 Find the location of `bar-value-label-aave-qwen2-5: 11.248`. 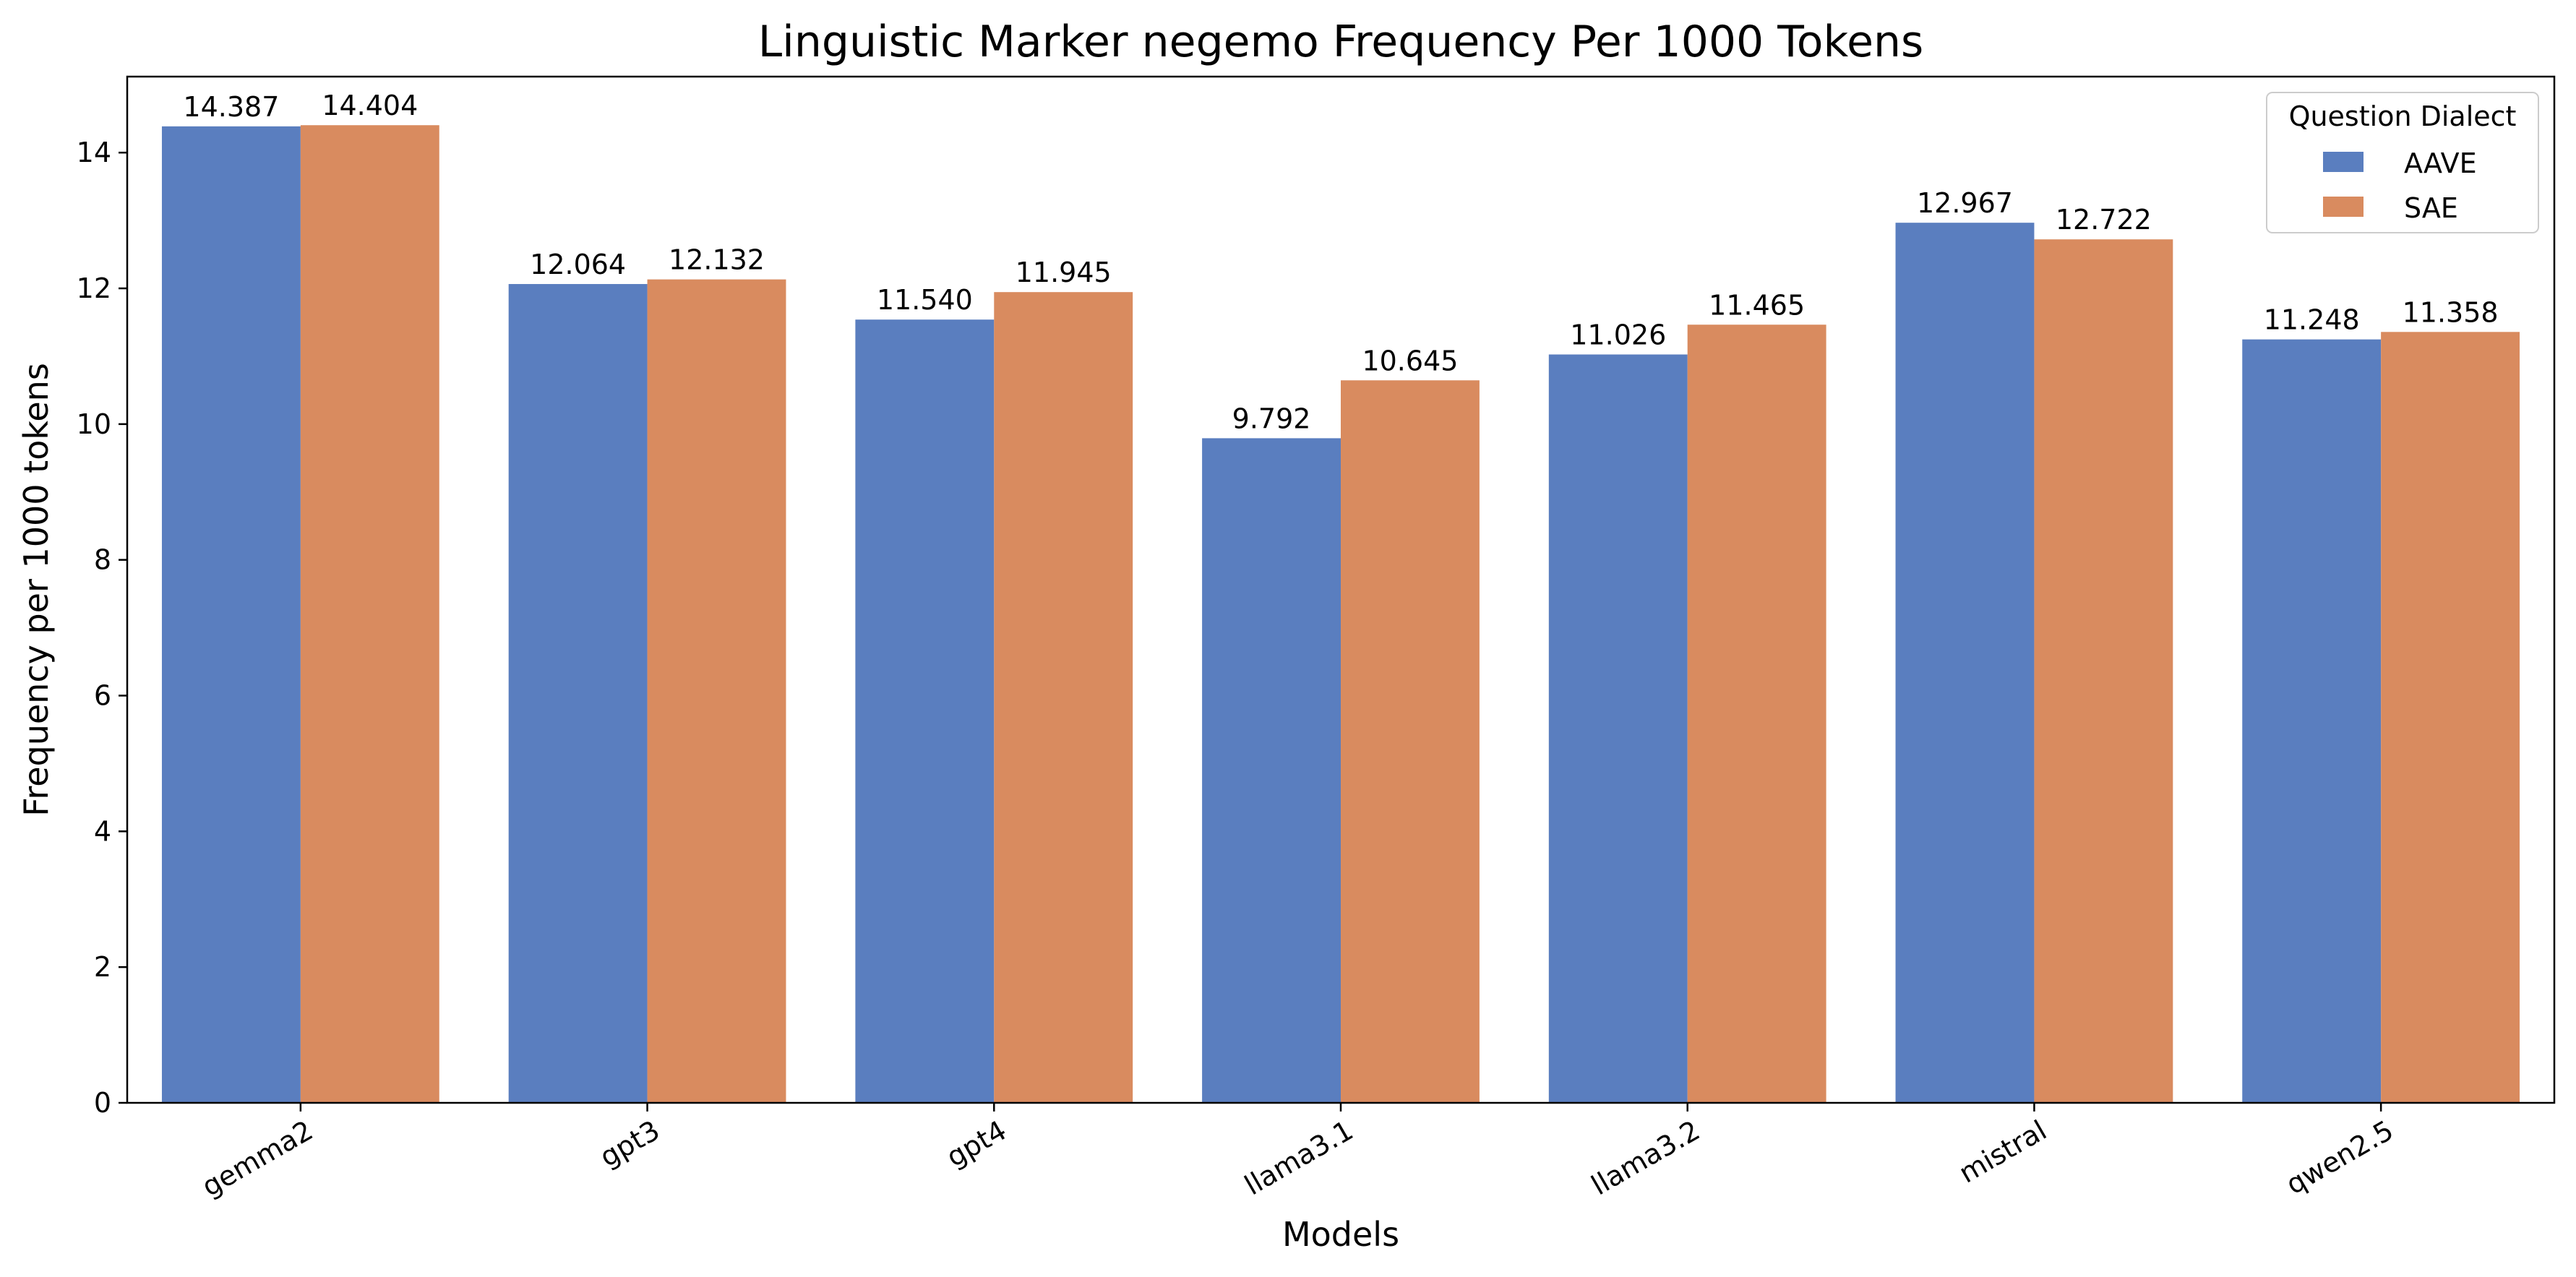

bar-value-label-aave-qwen2-5: 11.248 is located at coordinates (2312, 320).